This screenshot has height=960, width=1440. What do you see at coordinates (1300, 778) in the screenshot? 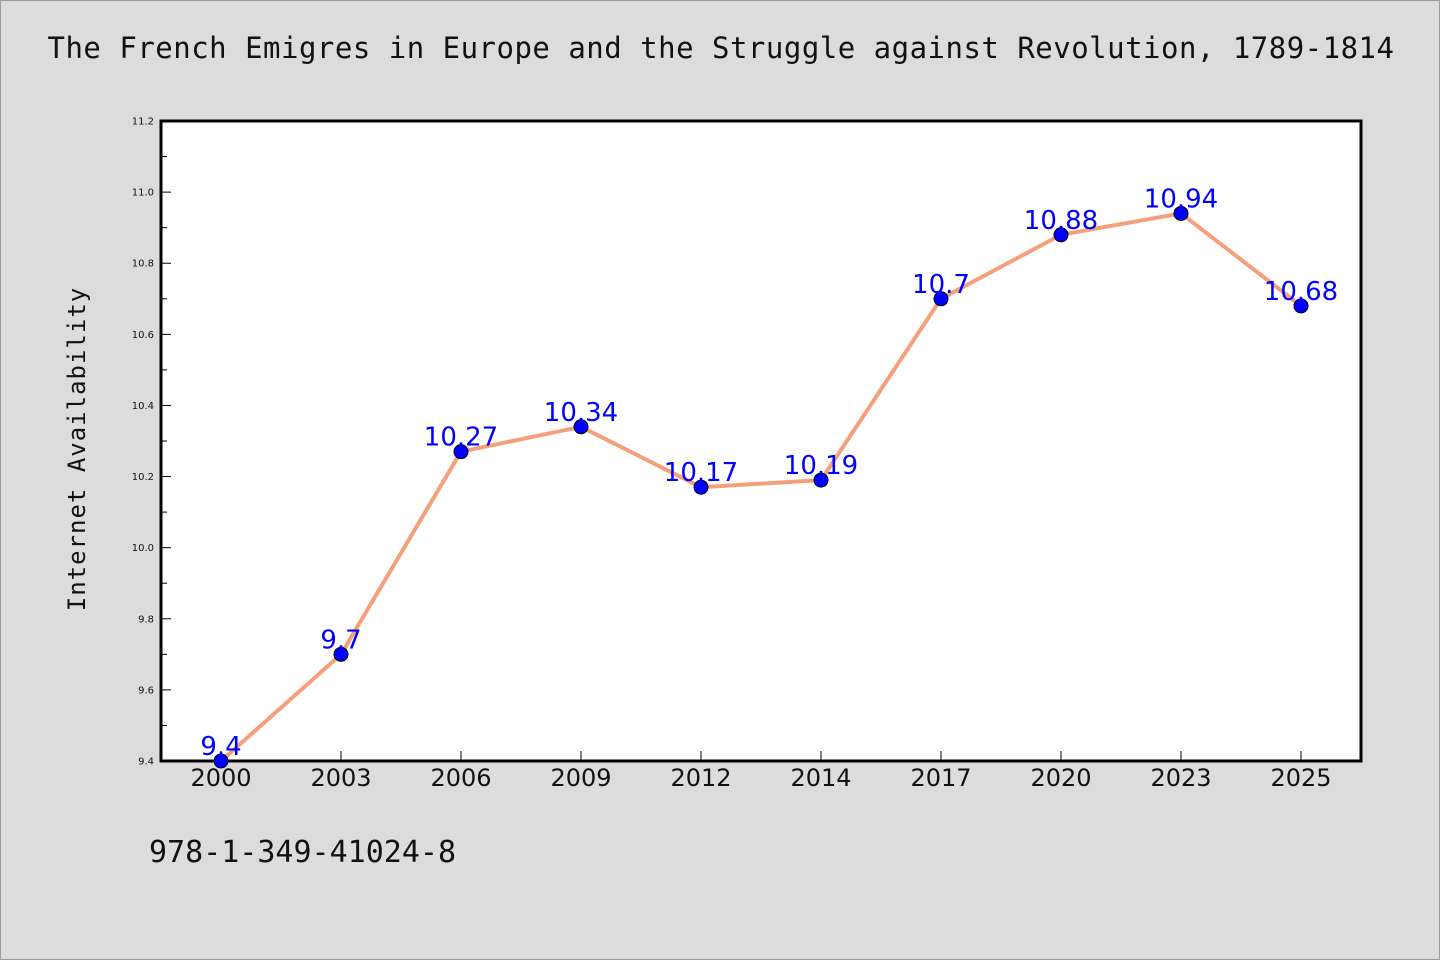
I see `x-tick-label: 2025` at bounding box center [1300, 778].